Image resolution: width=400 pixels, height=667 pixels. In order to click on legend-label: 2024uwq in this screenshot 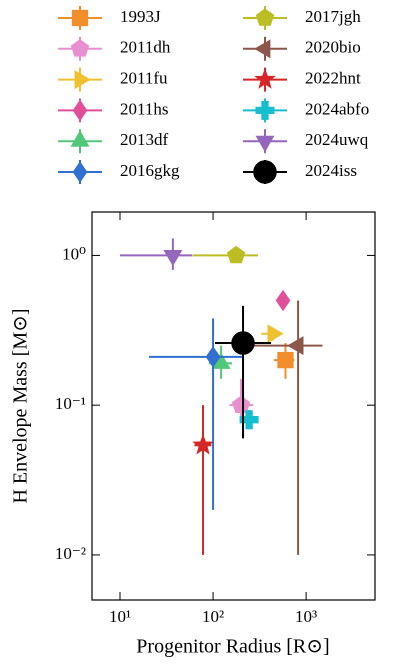, I will do `click(337, 139)`.